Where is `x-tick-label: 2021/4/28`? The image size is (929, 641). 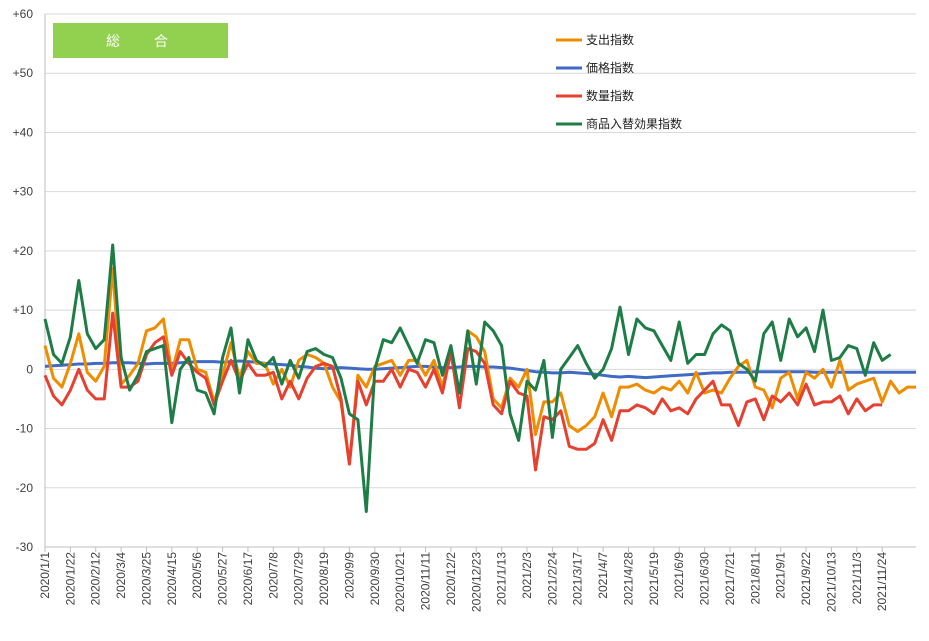
x-tick-label: 2021/4/28 is located at coordinates (628, 579).